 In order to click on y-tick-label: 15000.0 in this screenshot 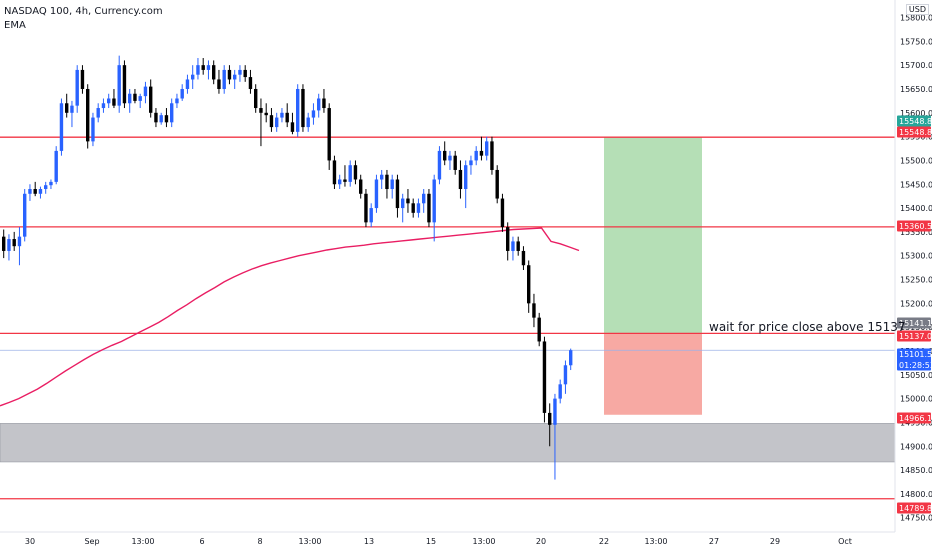, I will do `click(916, 399)`.